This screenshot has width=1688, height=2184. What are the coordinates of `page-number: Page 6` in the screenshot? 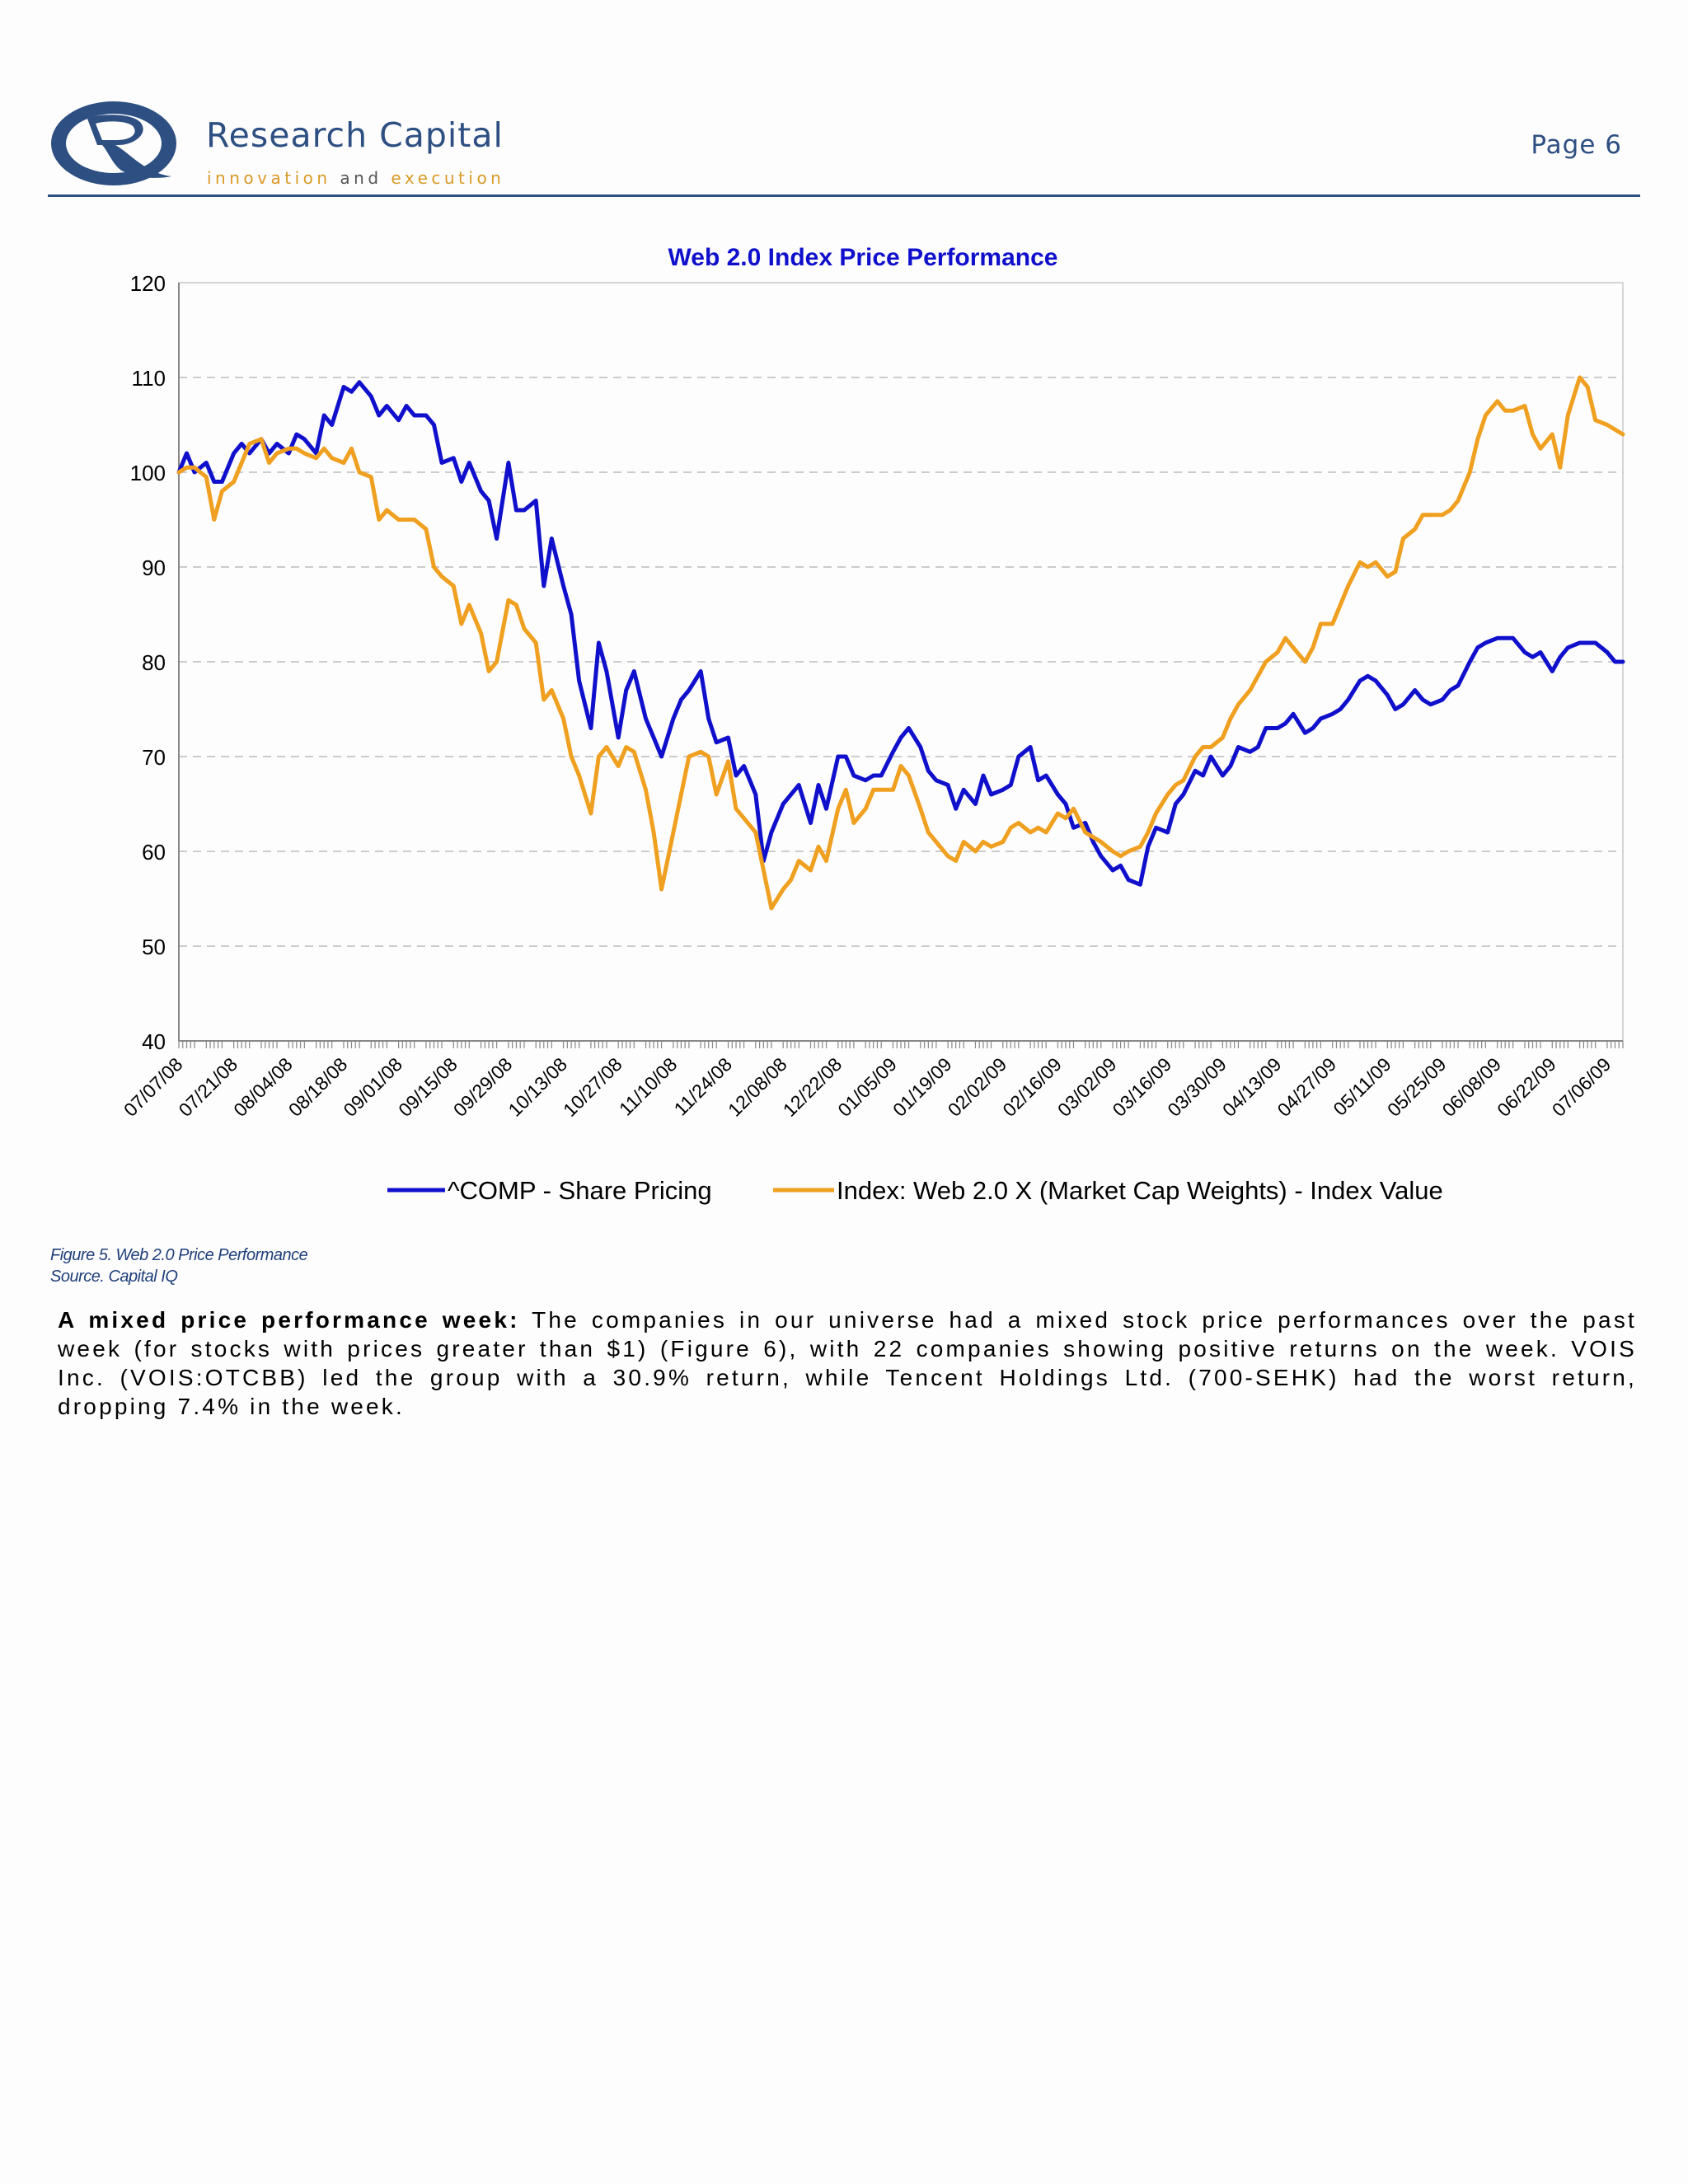 It's located at (1577, 145).